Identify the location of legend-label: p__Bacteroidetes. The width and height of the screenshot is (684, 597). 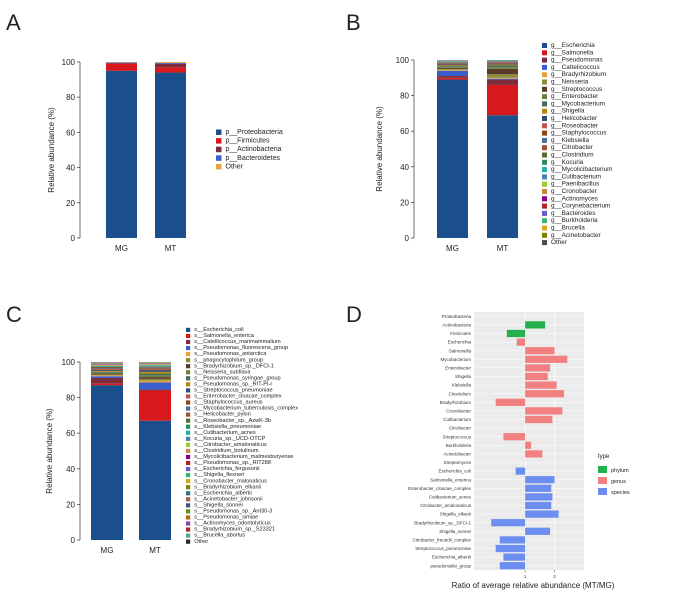
(253, 158).